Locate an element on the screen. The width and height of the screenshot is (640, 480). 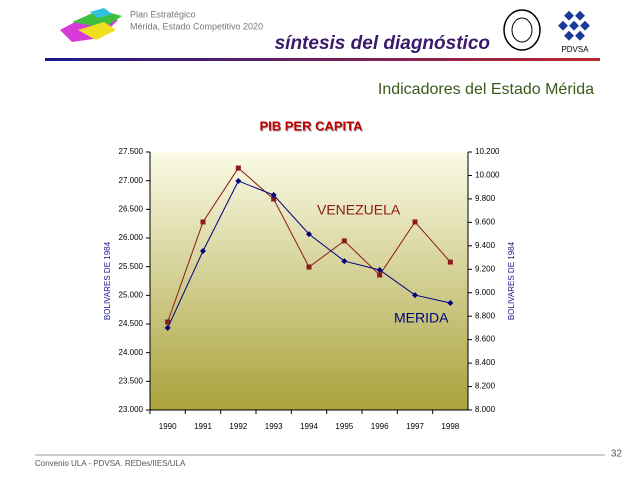
y2-tick-label: 9.800 is located at coordinates (485, 198).